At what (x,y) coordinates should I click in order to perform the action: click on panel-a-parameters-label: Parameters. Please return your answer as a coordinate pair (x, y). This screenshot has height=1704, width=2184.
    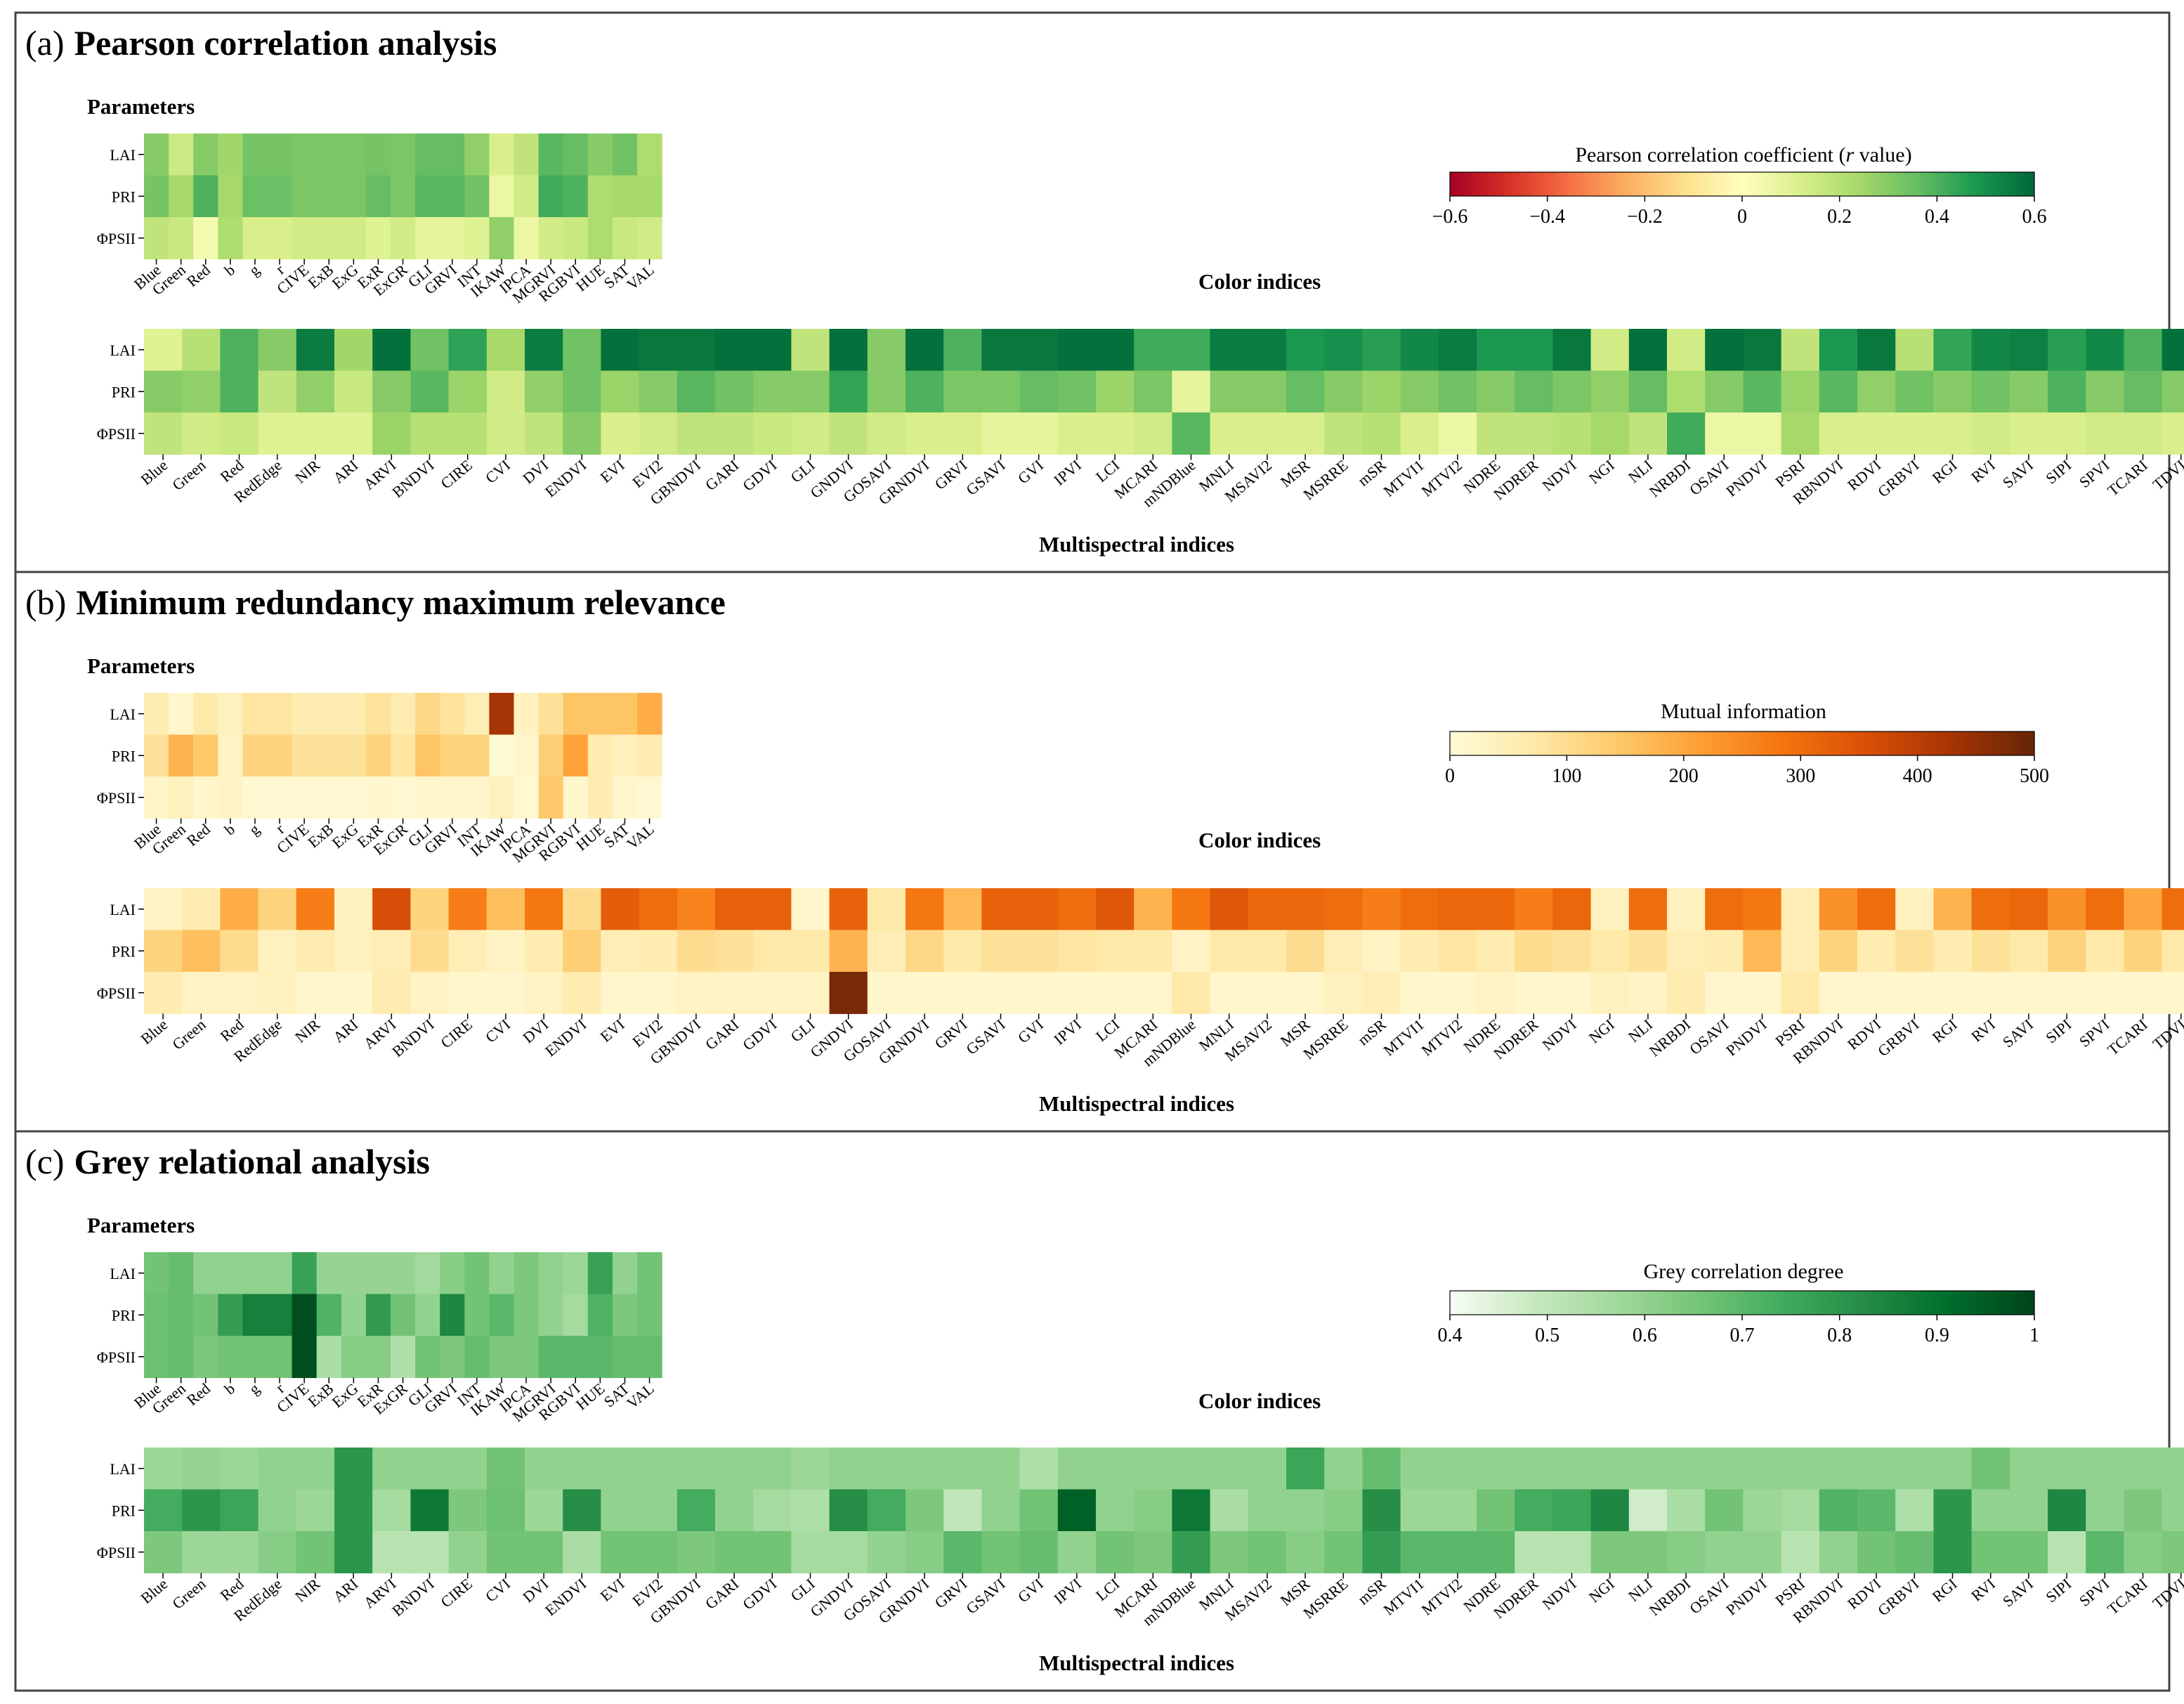
    Looking at the image, I should click on (141, 106).